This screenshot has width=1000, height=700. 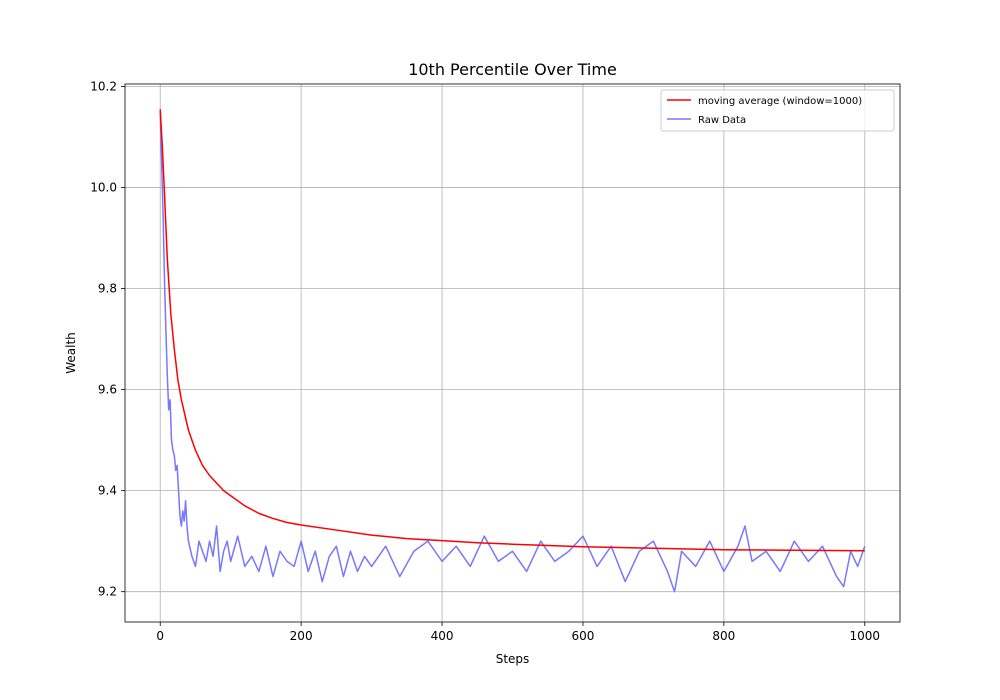 What do you see at coordinates (513, 659) in the screenshot?
I see `x-axis-label: Steps` at bounding box center [513, 659].